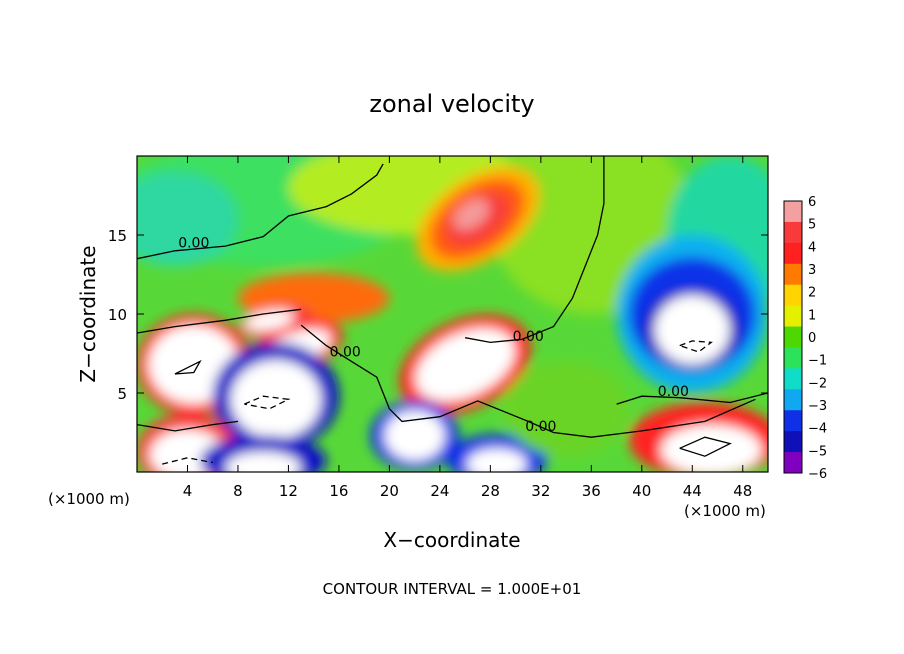 The image size is (904, 654). What do you see at coordinates (817, 383) in the screenshot?
I see `colorbar-label: −2` at bounding box center [817, 383].